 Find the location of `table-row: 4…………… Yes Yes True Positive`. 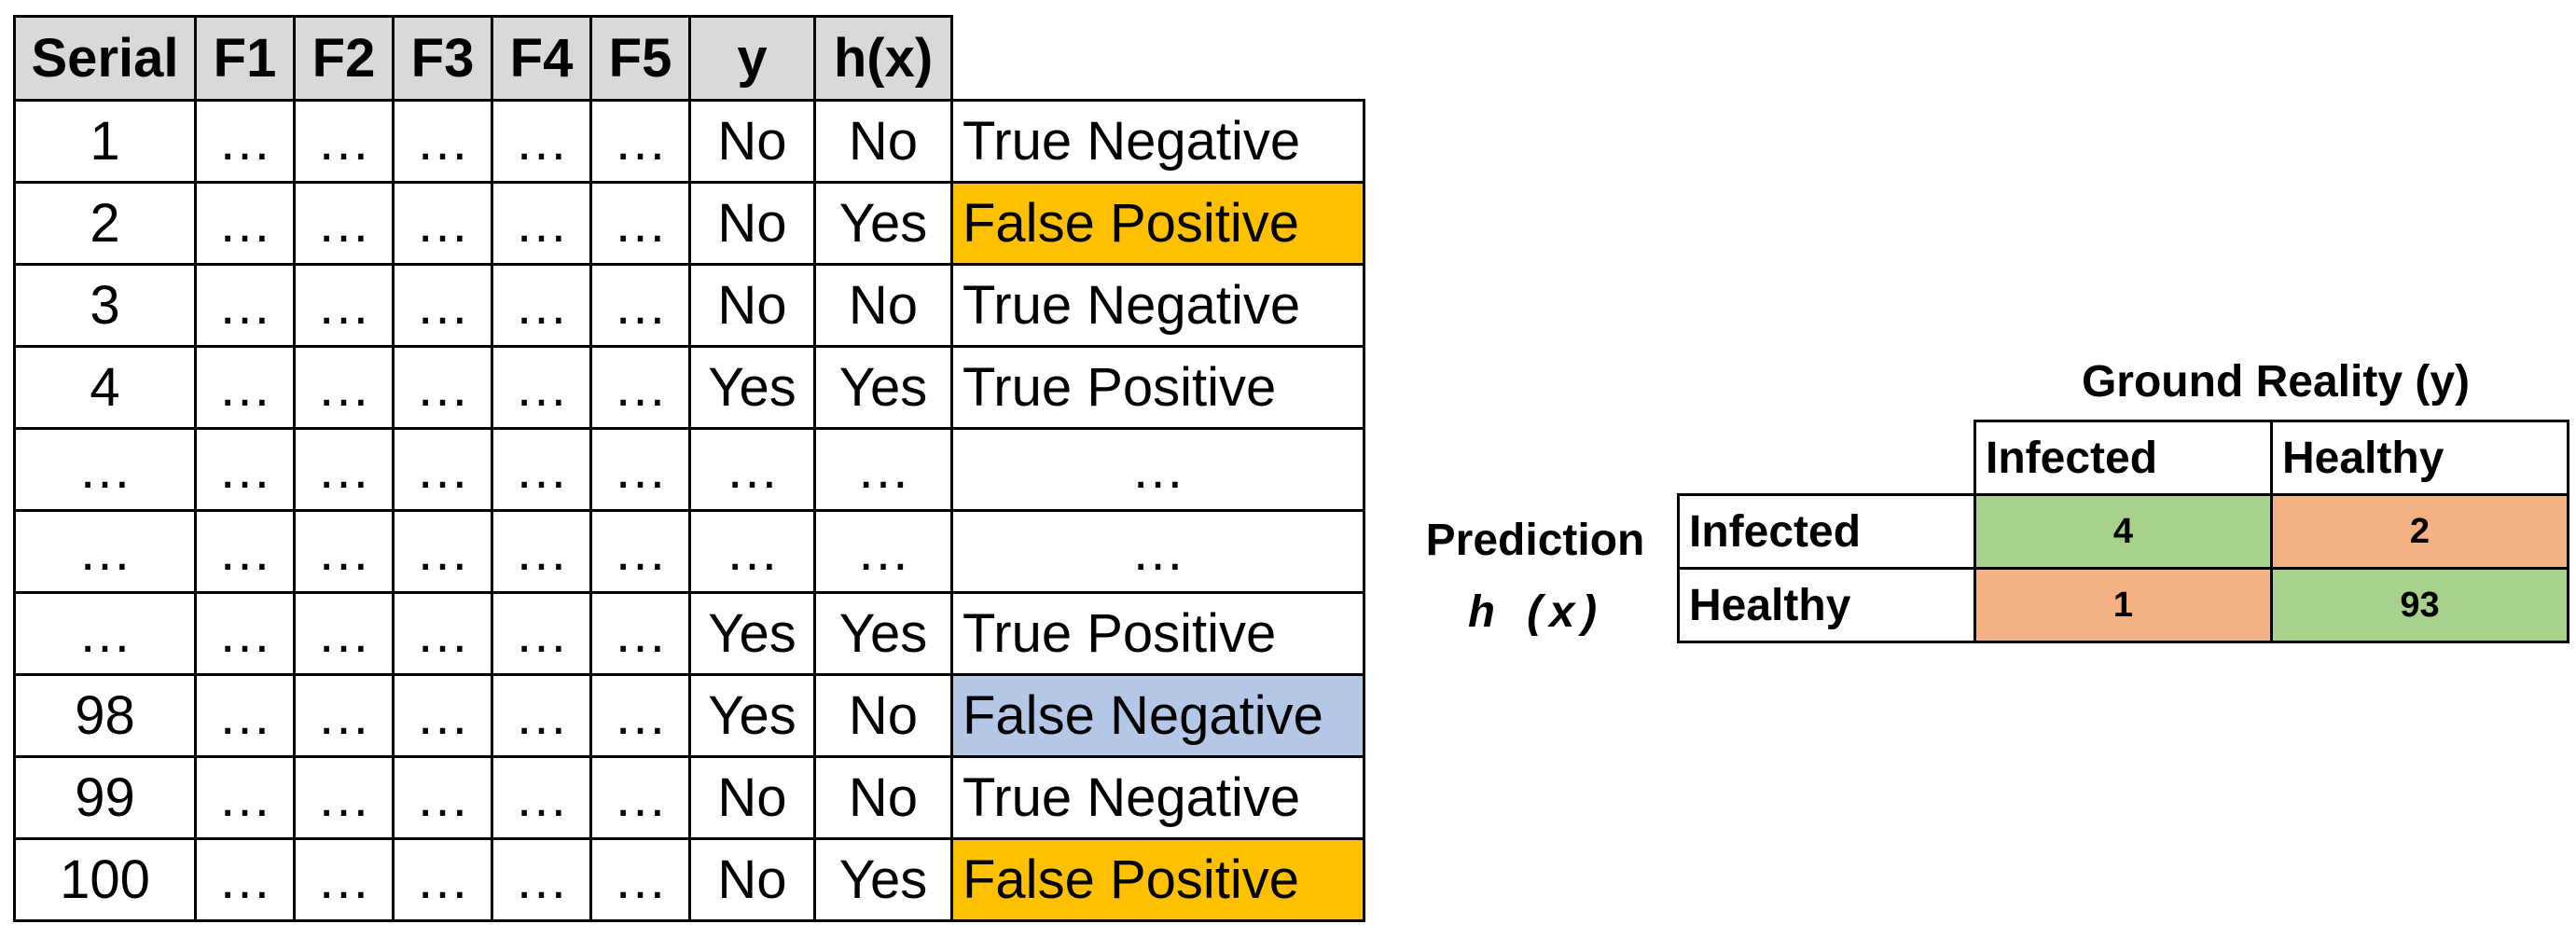

table-row: 4…………… Yes Yes True Positive is located at coordinates (689, 388).